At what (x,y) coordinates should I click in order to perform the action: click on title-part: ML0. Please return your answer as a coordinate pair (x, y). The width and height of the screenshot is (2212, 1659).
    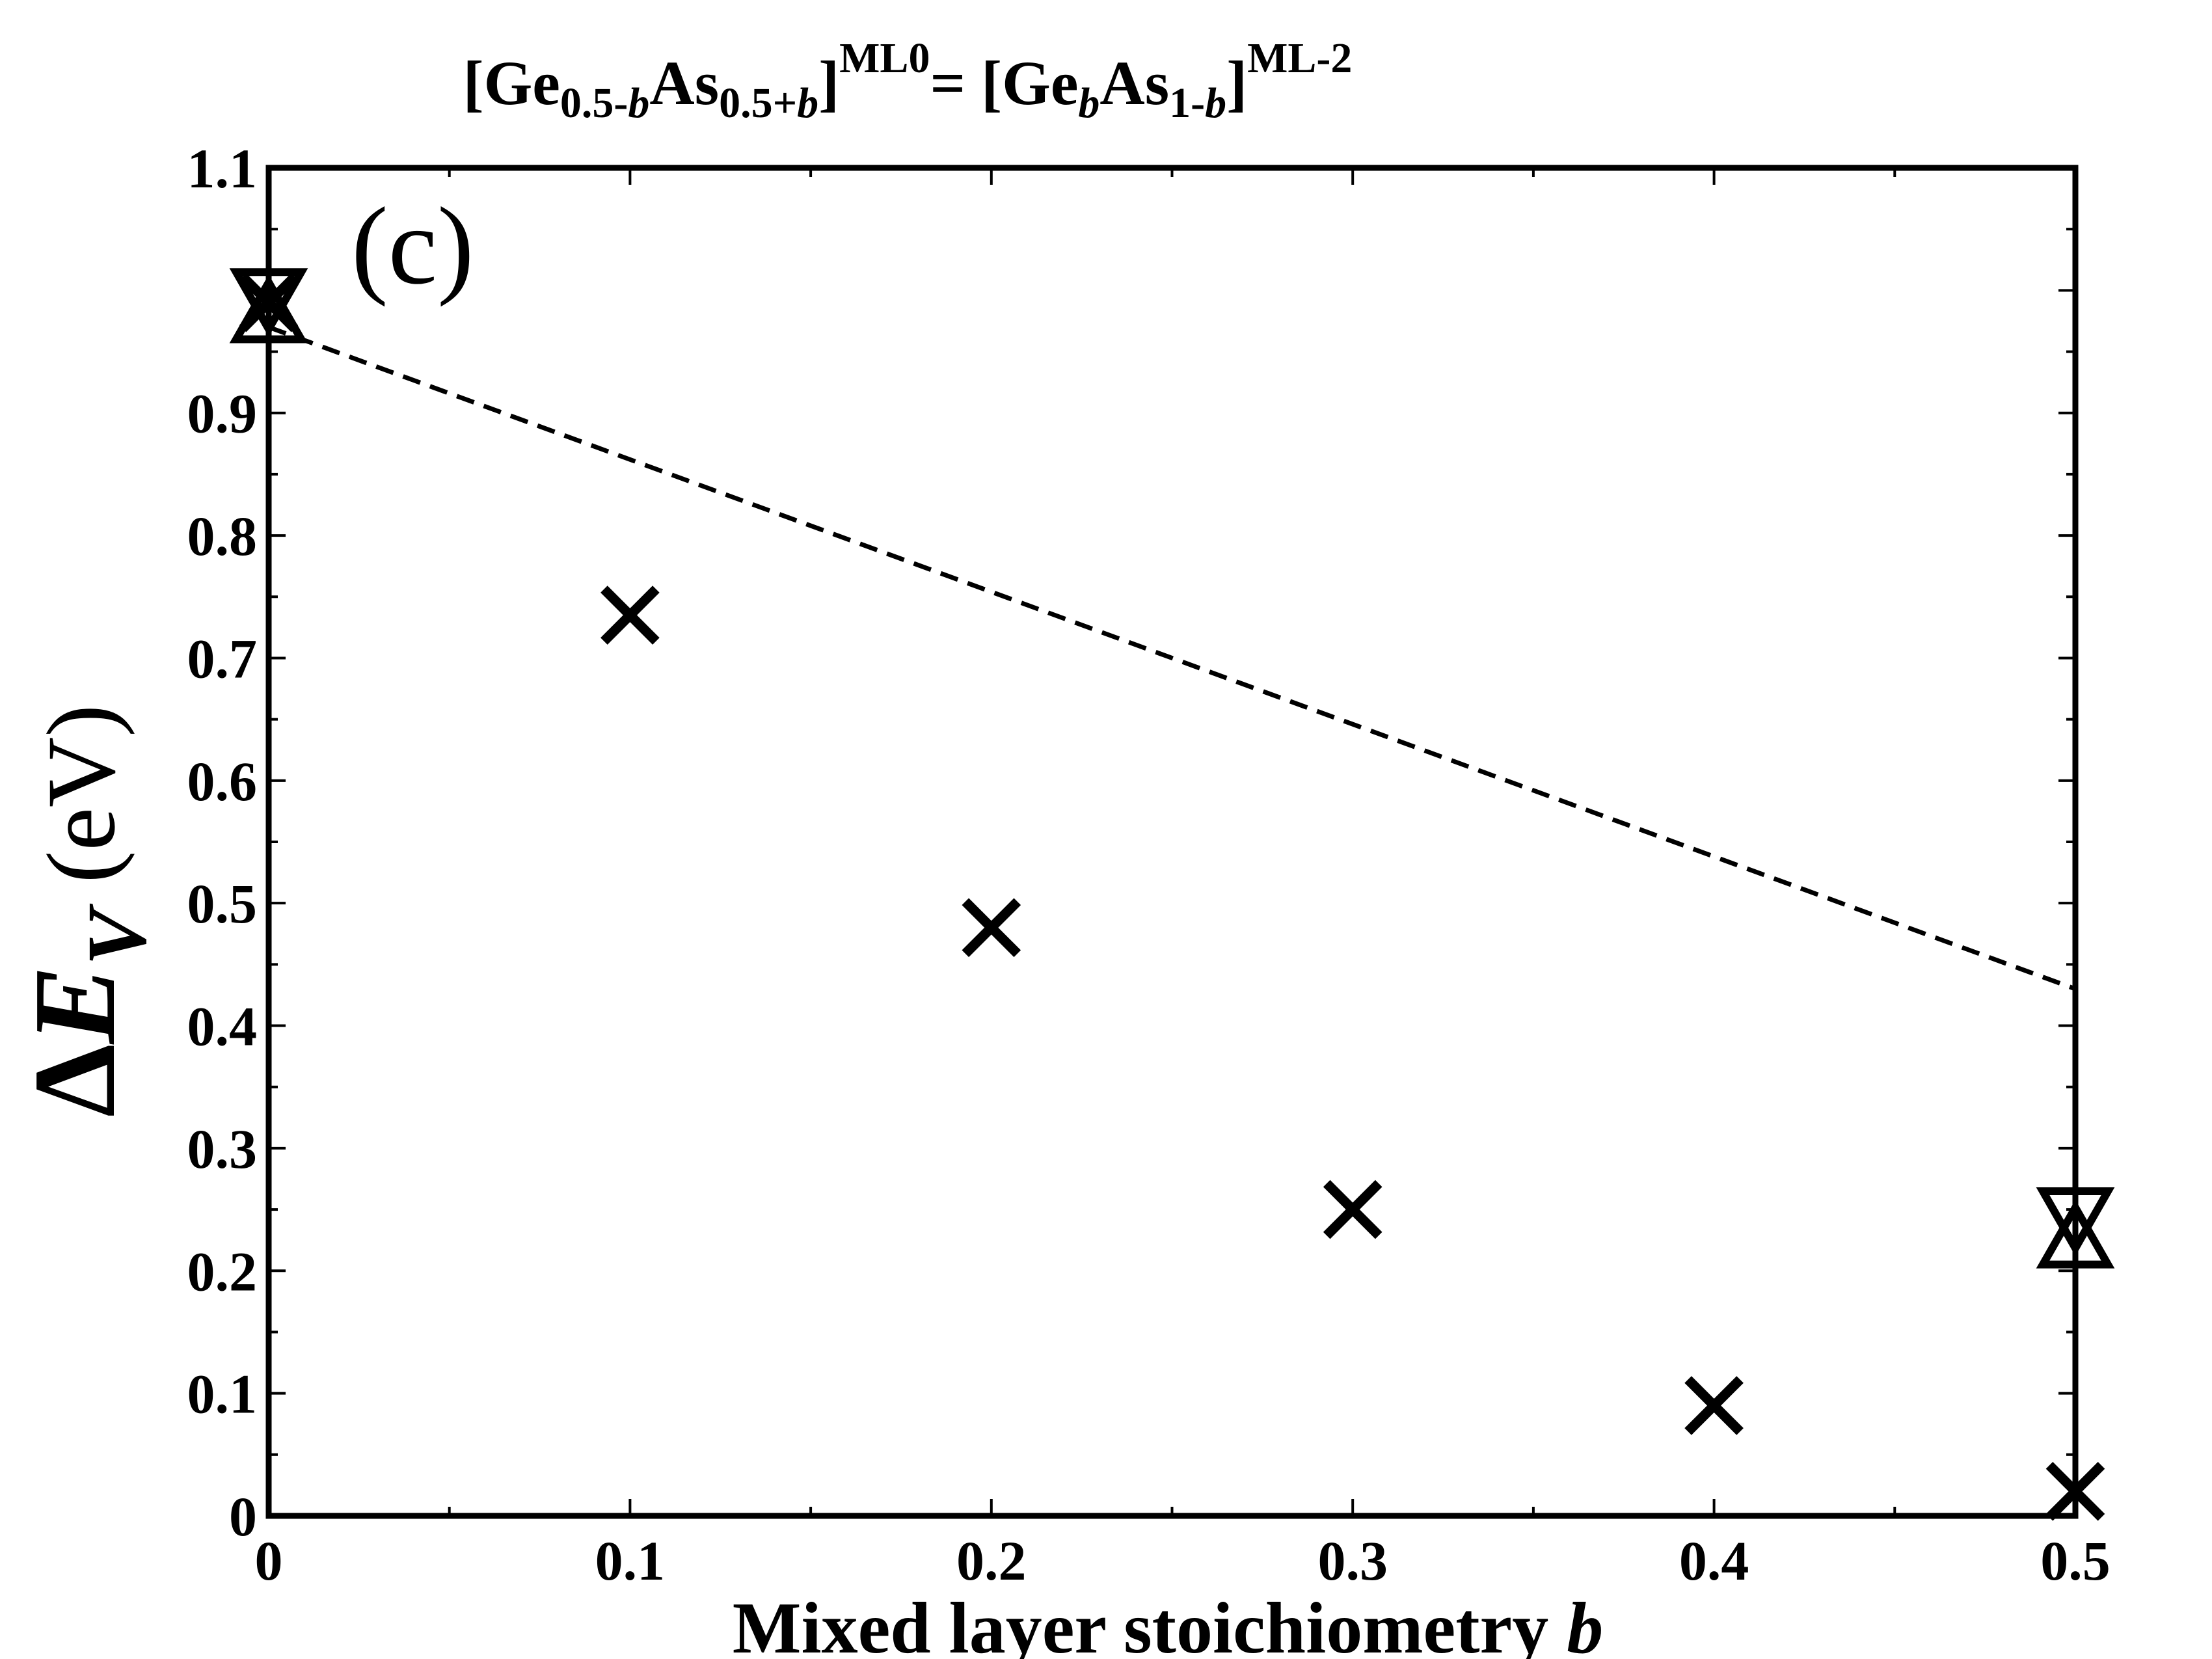
    Looking at the image, I should click on (885, 58).